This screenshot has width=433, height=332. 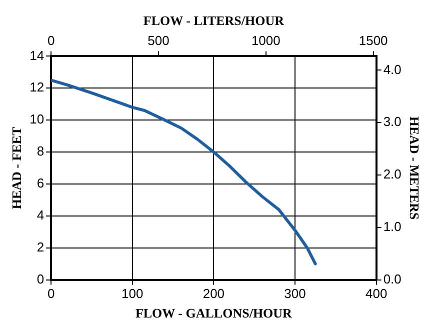 What do you see at coordinates (392, 278) in the screenshot?
I see `y2-tick-label: 0.0` at bounding box center [392, 278].